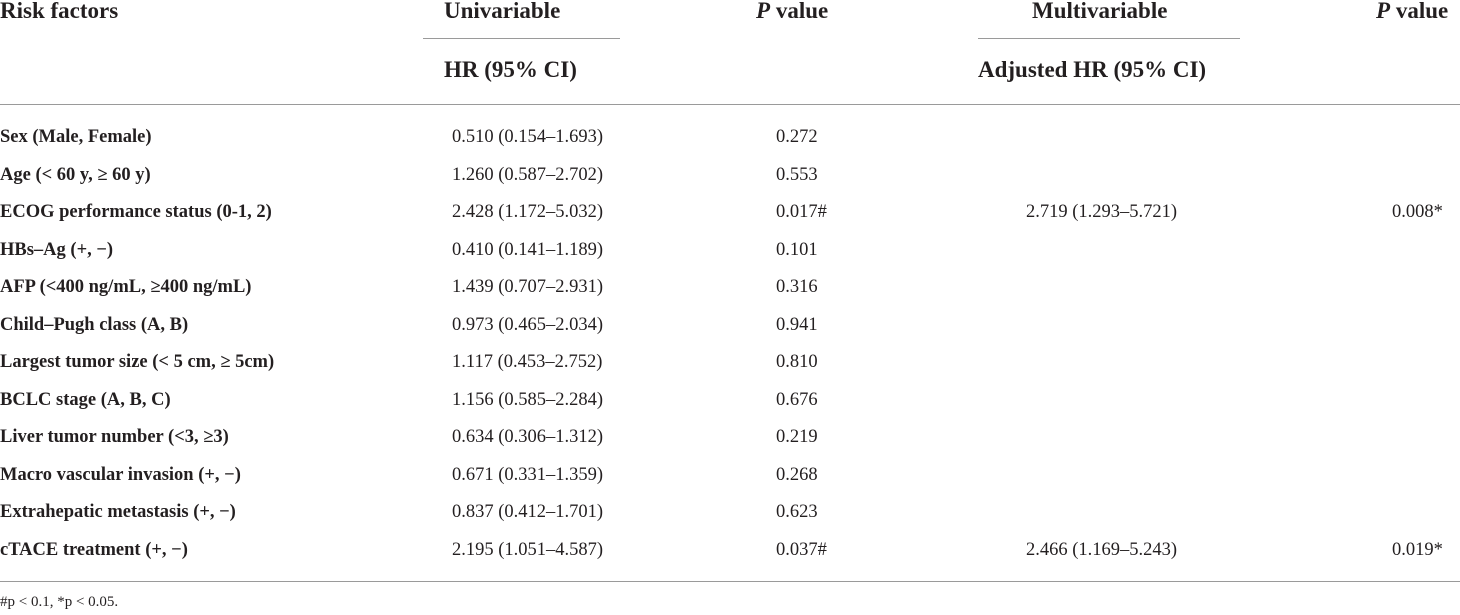  What do you see at coordinates (114, 437) in the screenshot?
I see `risk-factor-cell: Liver tumor number (<3, ≥3)` at bounding box center [114, 437].